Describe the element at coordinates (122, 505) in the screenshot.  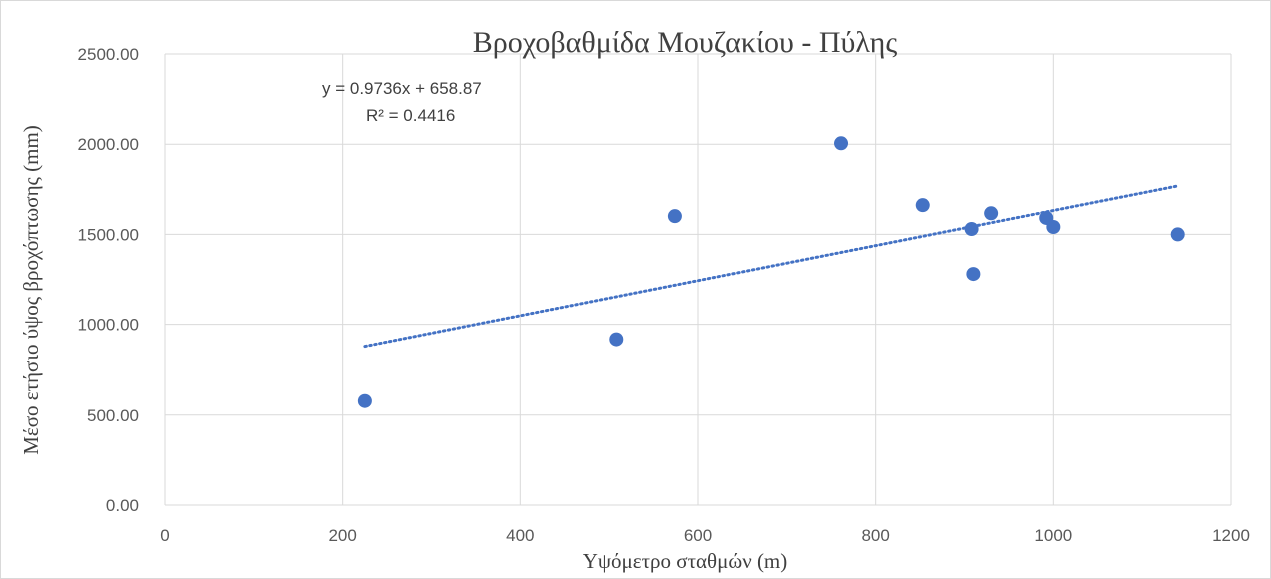
I see `y-tick-label: 0.00` at that location.